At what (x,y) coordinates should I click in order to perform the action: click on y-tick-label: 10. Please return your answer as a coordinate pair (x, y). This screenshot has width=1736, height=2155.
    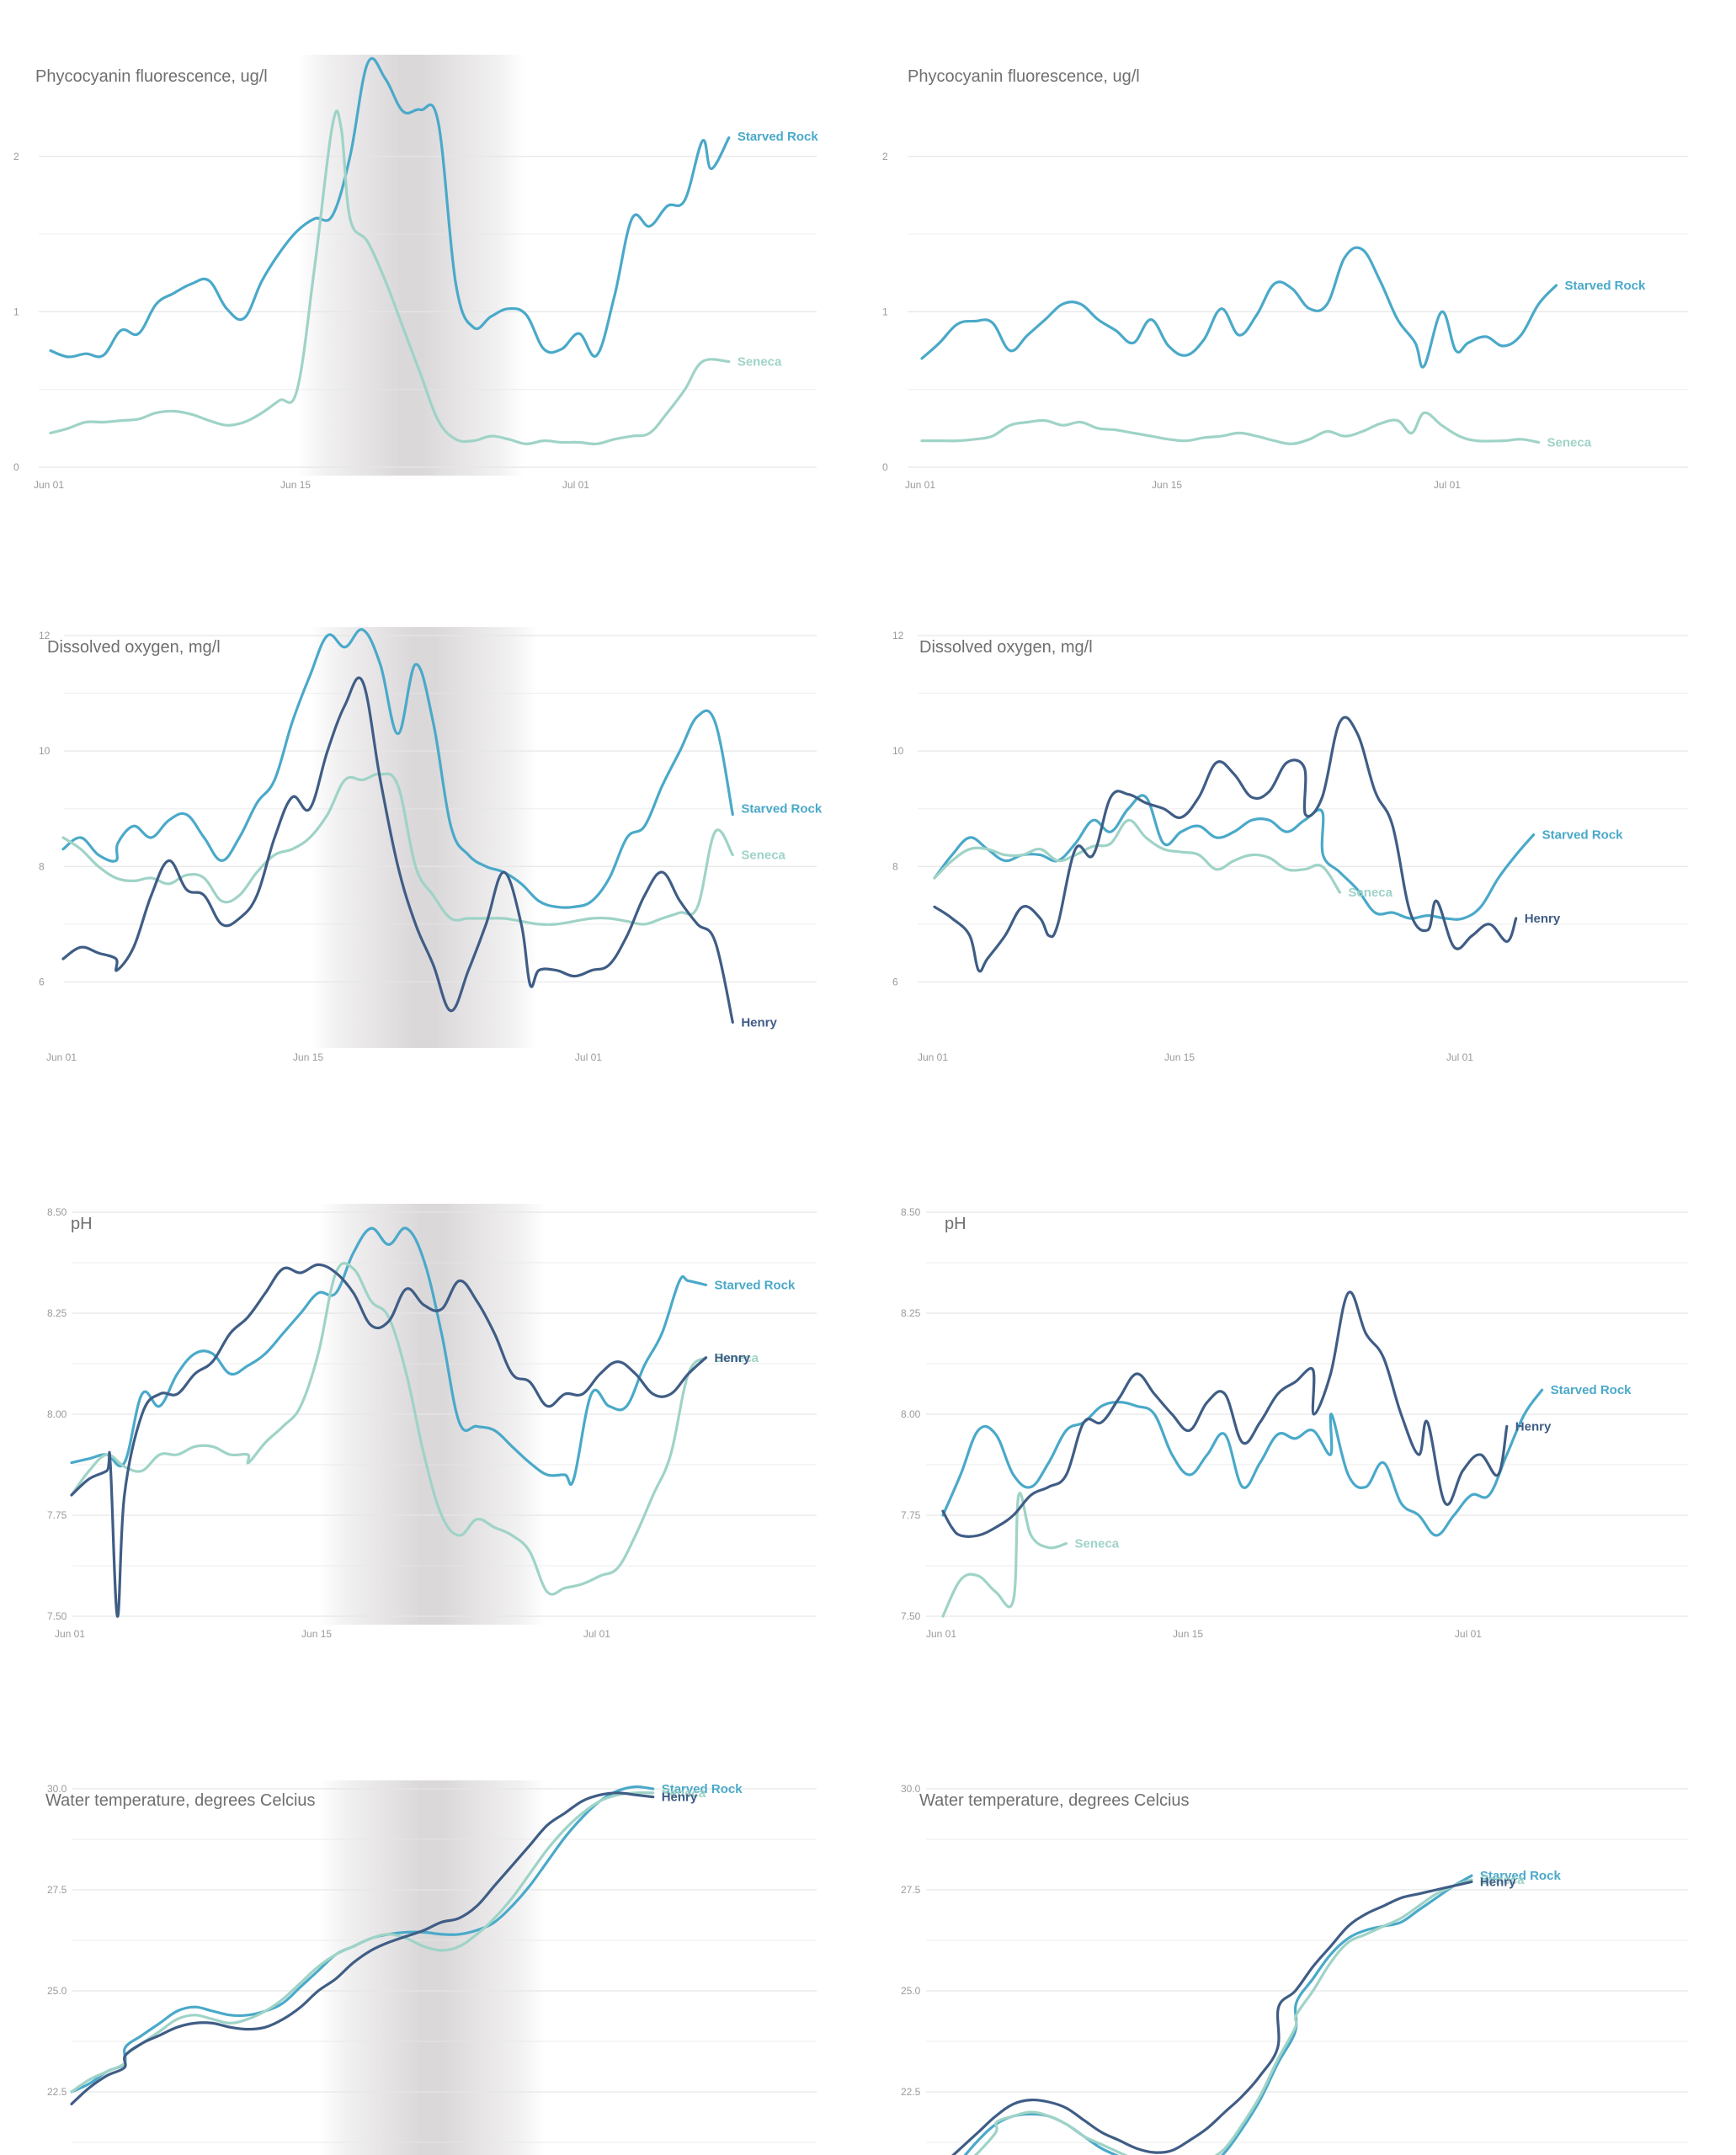
    Looking at the image, I should click on (45, 751).